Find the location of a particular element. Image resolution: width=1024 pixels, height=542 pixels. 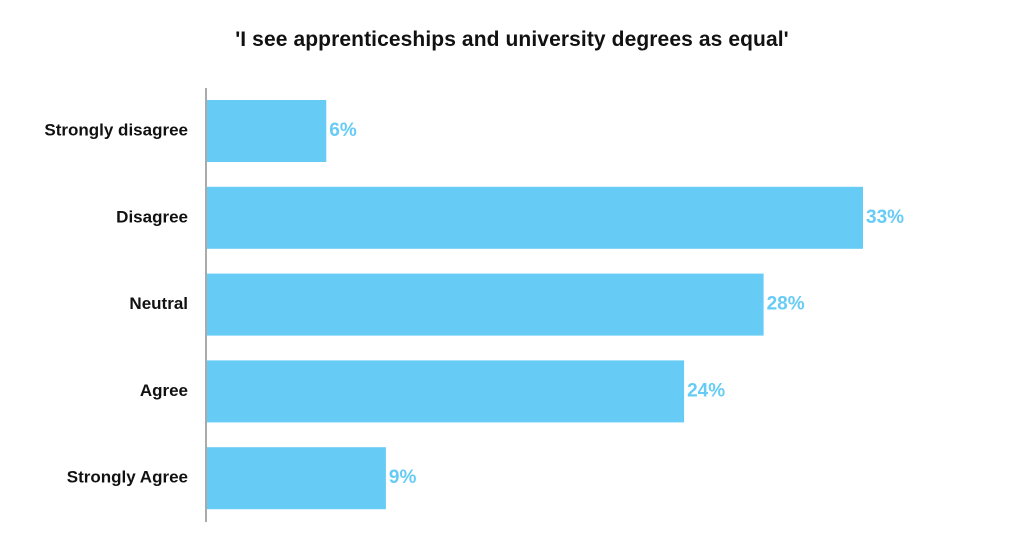

category-label-disagree: Disagree is located at coordinates (152, 216).